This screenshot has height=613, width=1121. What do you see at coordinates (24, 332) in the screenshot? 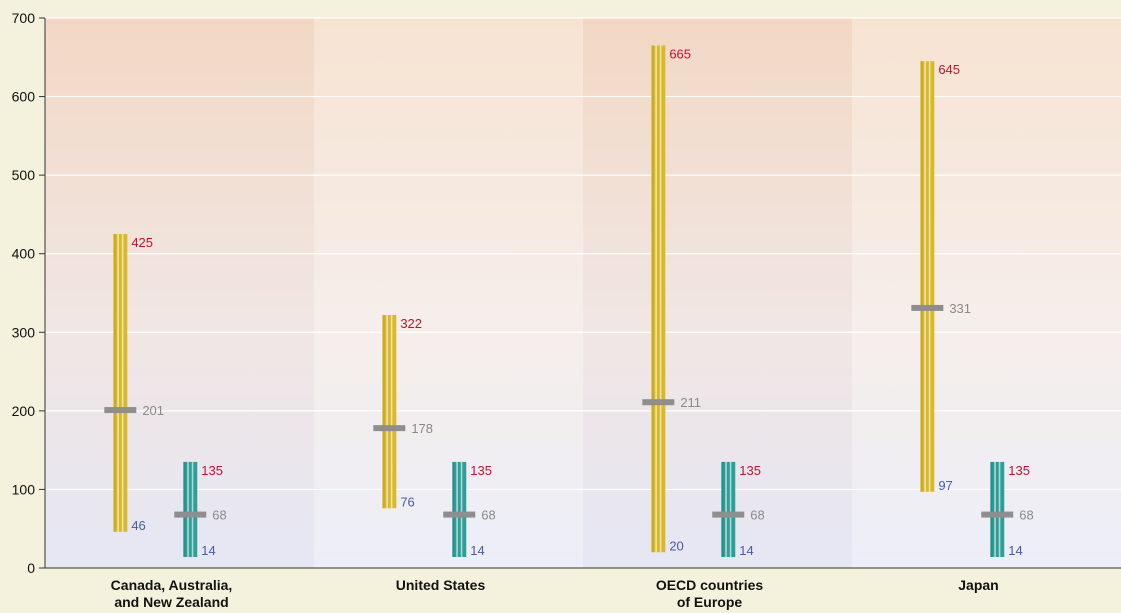
I see `y-tick-label: 300` at bounding box center [24, 332].